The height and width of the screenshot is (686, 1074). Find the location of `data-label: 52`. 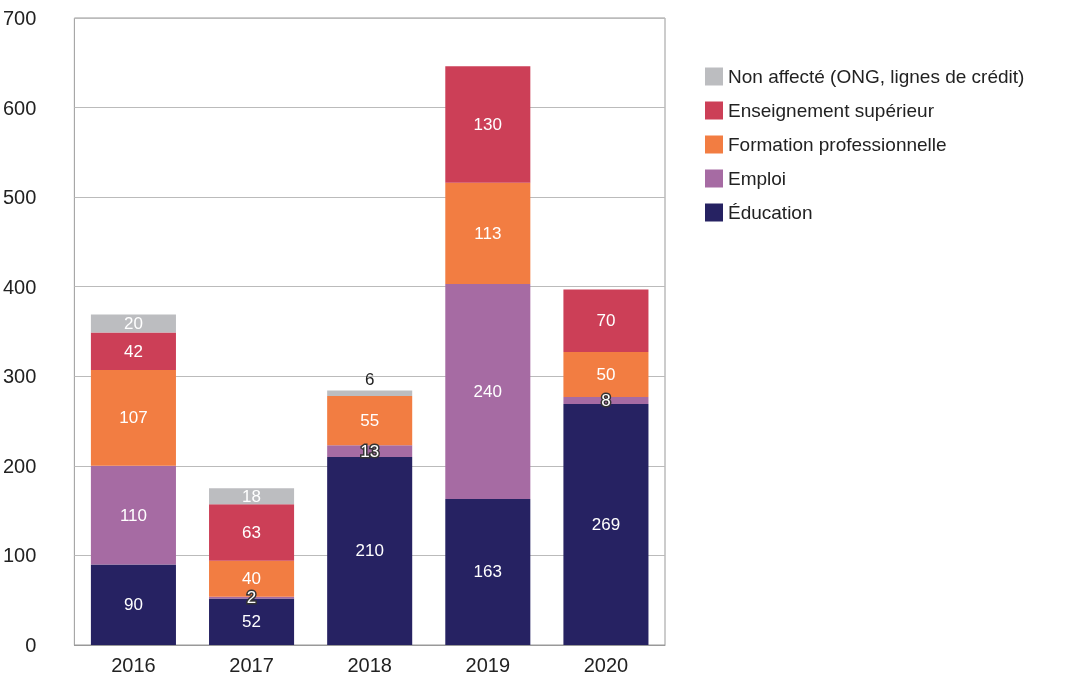

data-label: 52 is located at coordinates (252, 622).